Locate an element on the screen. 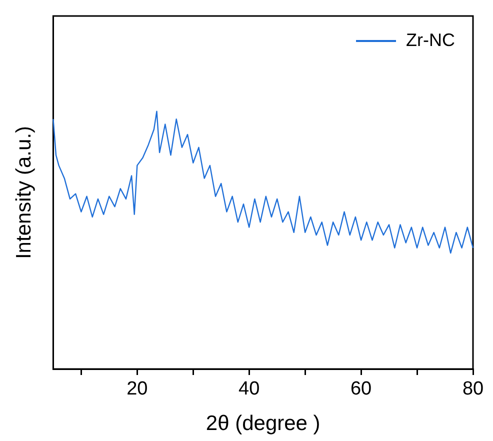  x-tick-label: 60 is located at coordinates (361, 389).